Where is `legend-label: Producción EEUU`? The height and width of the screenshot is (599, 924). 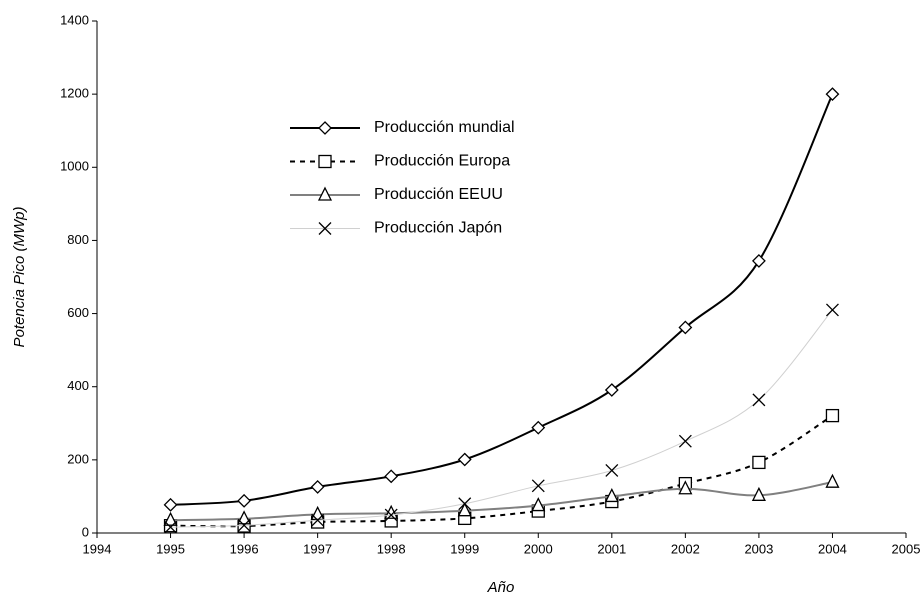 legend-label: Producción EEUU is located at coordinates (438, 194).